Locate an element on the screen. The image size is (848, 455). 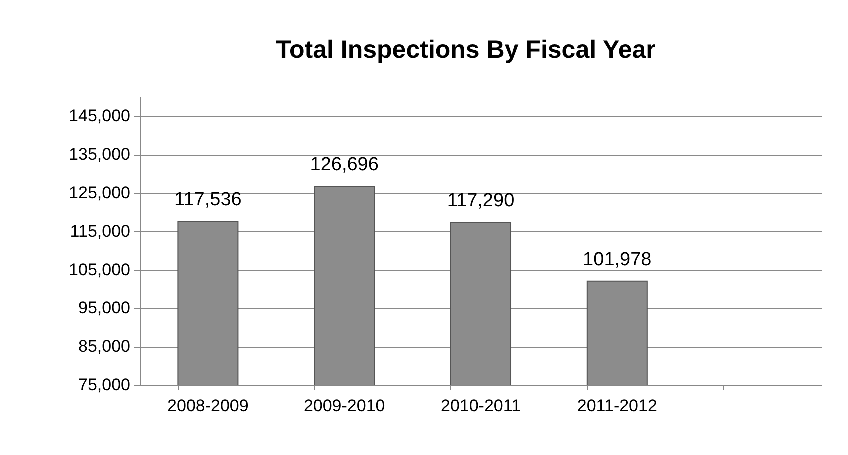
y-tick-label: 115,000 is located at coordinates (100, 231).